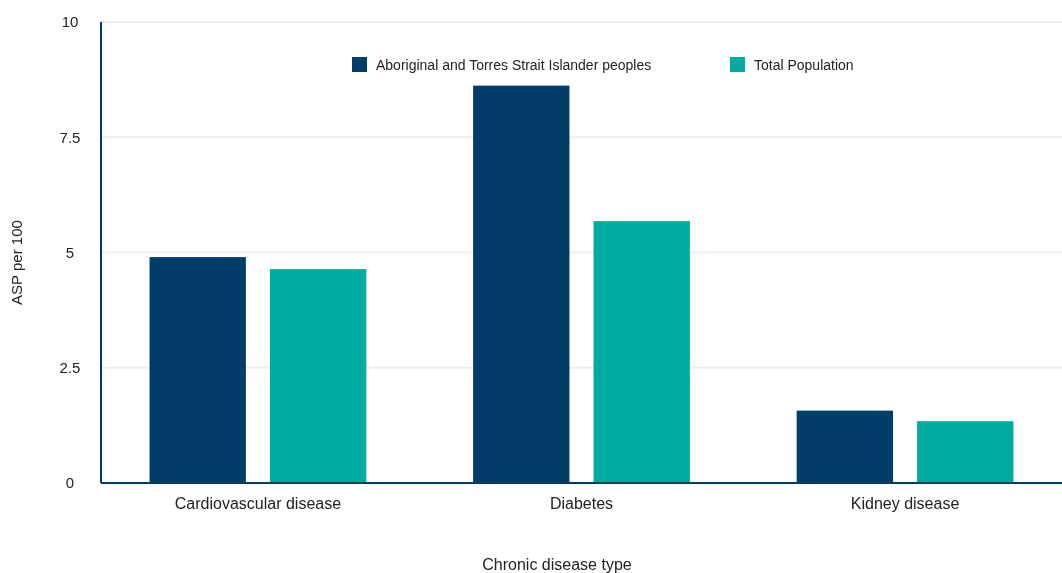 The width and height of the screenshot is (1062, 573). I want to click on y-axis-title: ASP per 100, so click(16, 262).